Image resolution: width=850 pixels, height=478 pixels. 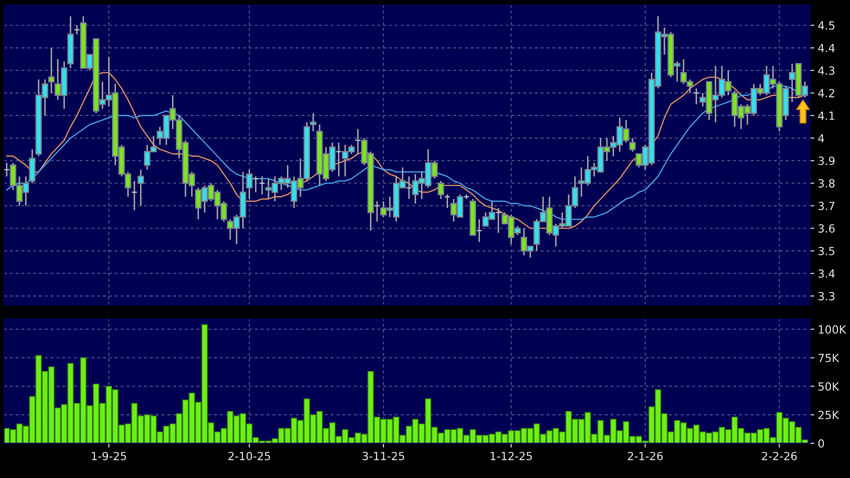 What do you see at coordinates (826, 48) in the screenshot?
I see `y-tick-label: 4.4` at bounding box center [826, 48].